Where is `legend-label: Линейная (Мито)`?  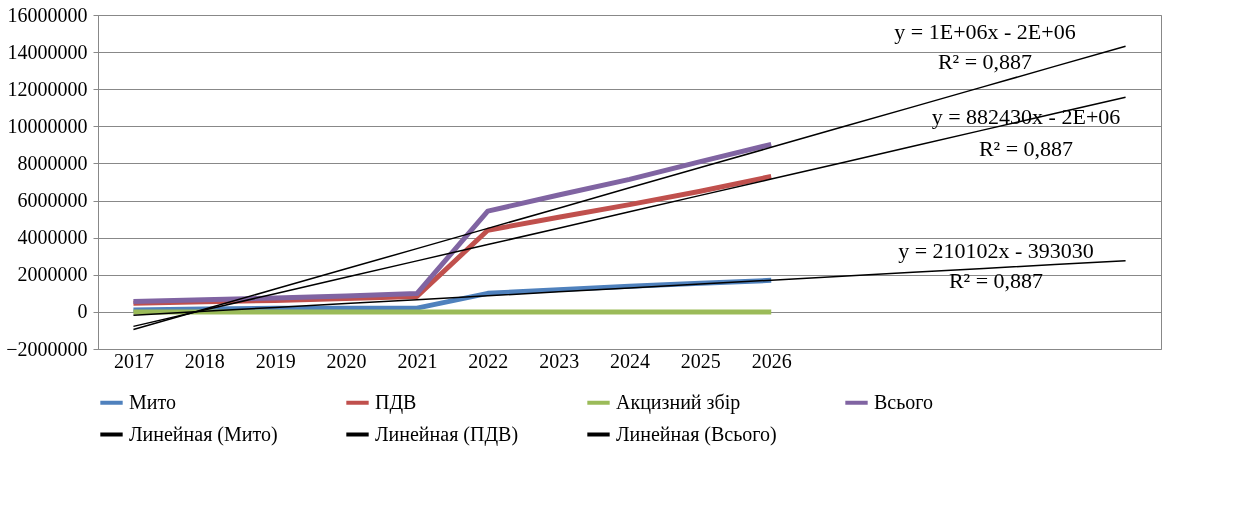
legend-label: Линейная (Мито) is located at coordinates (203, 434).